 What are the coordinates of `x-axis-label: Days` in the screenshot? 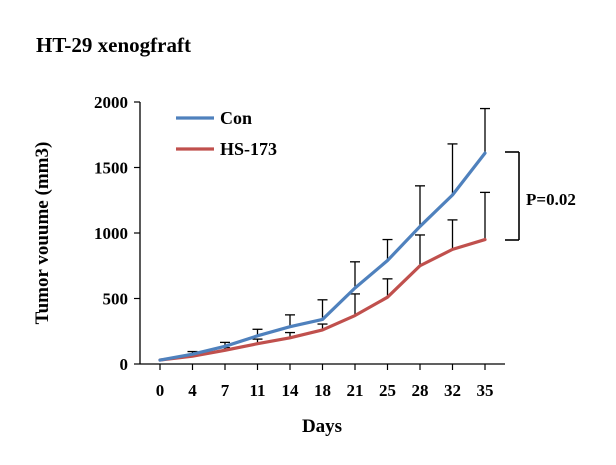 It's located at (322, 426).